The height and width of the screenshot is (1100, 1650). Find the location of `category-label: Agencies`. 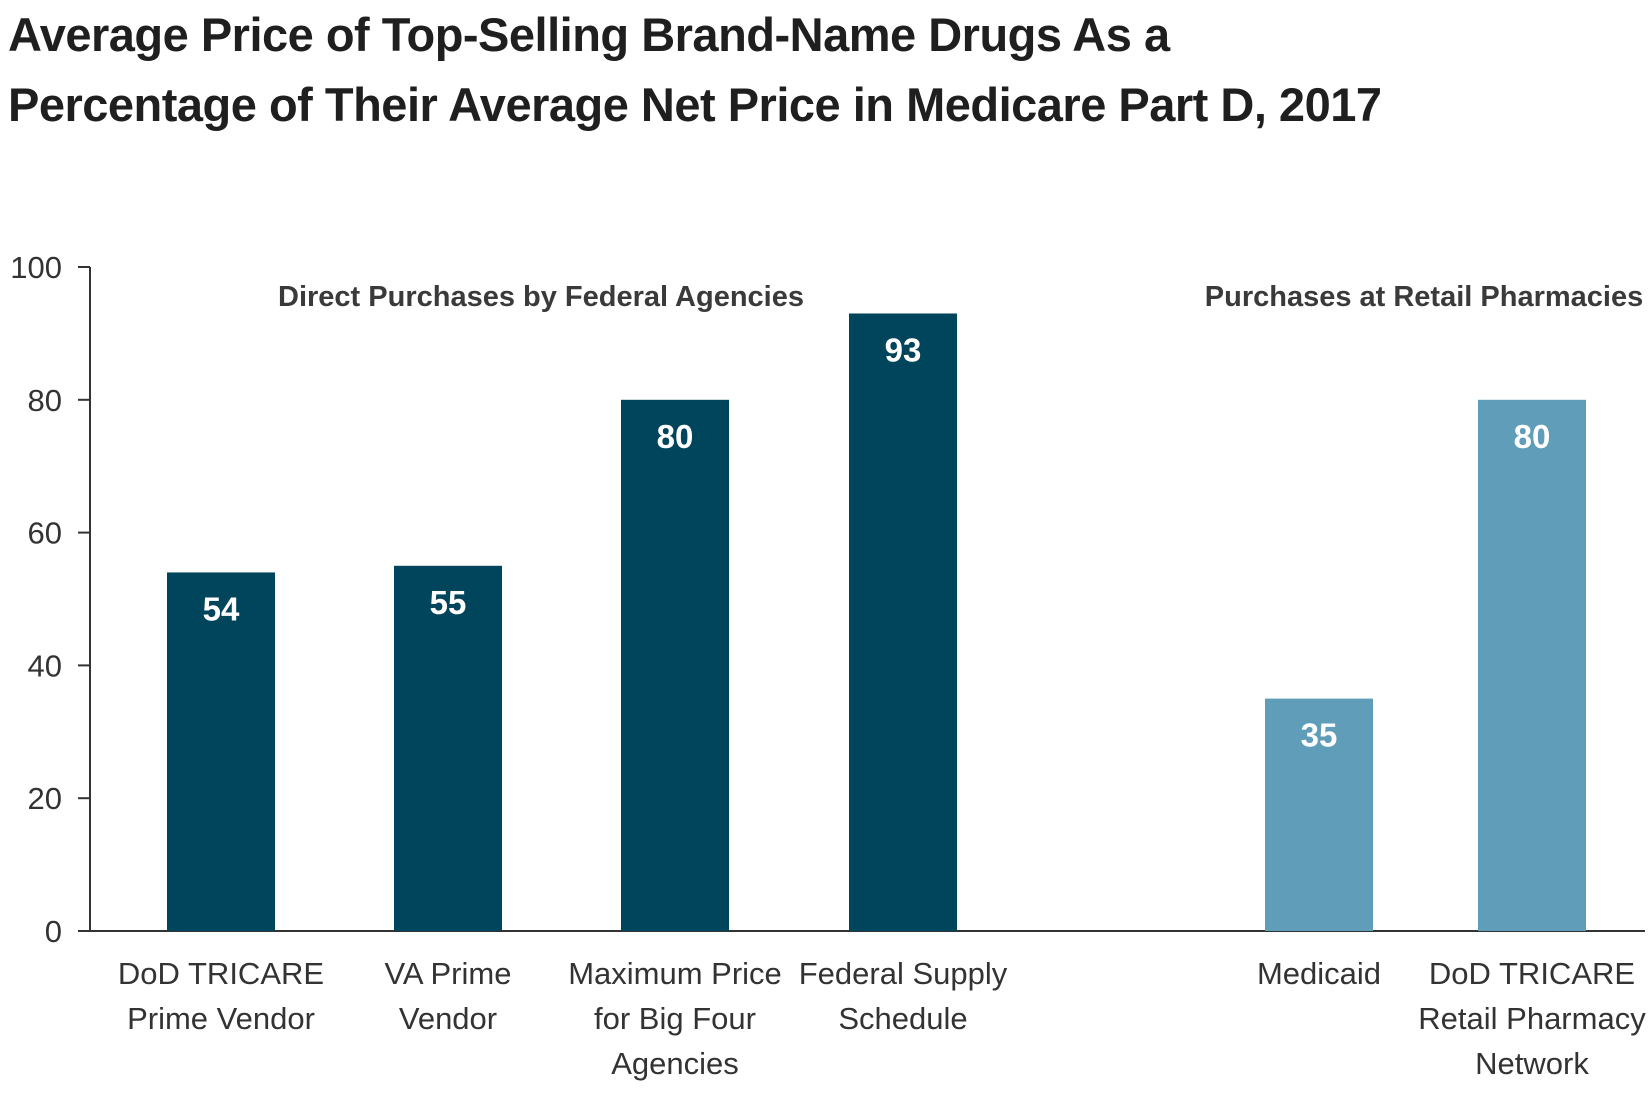

category-label: Agencies is located at coordinates (675, 1063).